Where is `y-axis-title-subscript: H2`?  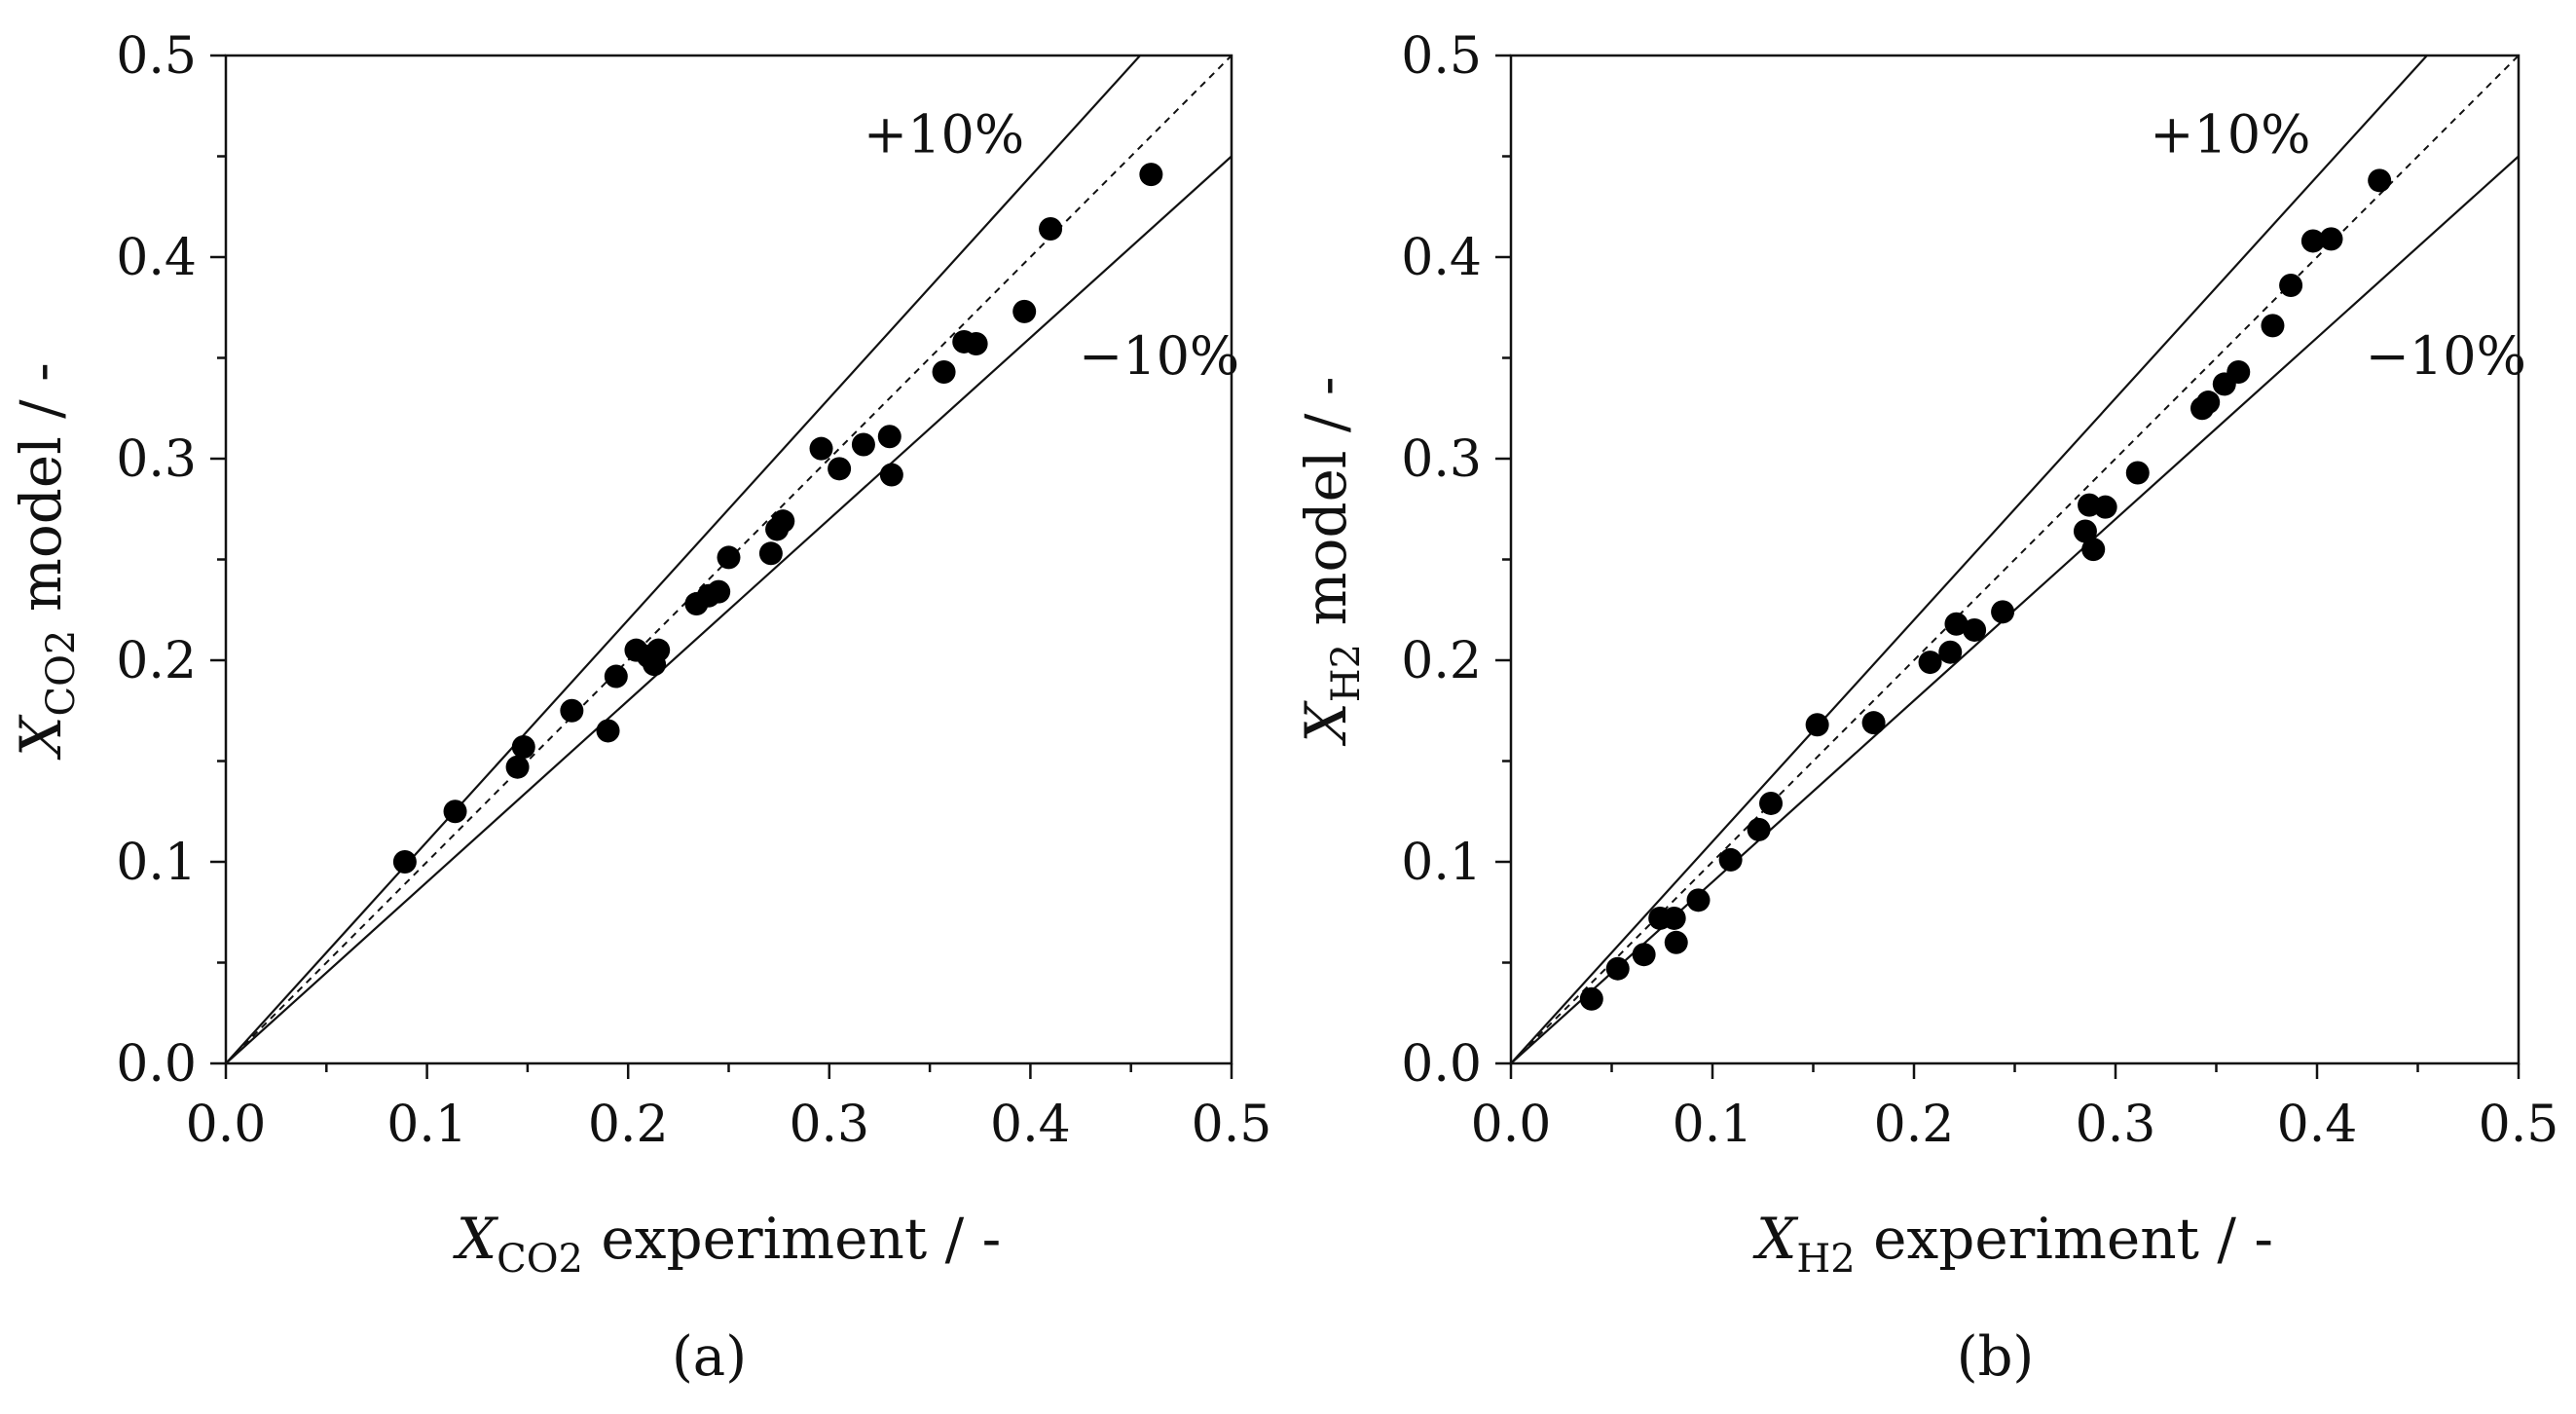 y-axis-title-subscript: H2 is located at coordinates (1346, 673).